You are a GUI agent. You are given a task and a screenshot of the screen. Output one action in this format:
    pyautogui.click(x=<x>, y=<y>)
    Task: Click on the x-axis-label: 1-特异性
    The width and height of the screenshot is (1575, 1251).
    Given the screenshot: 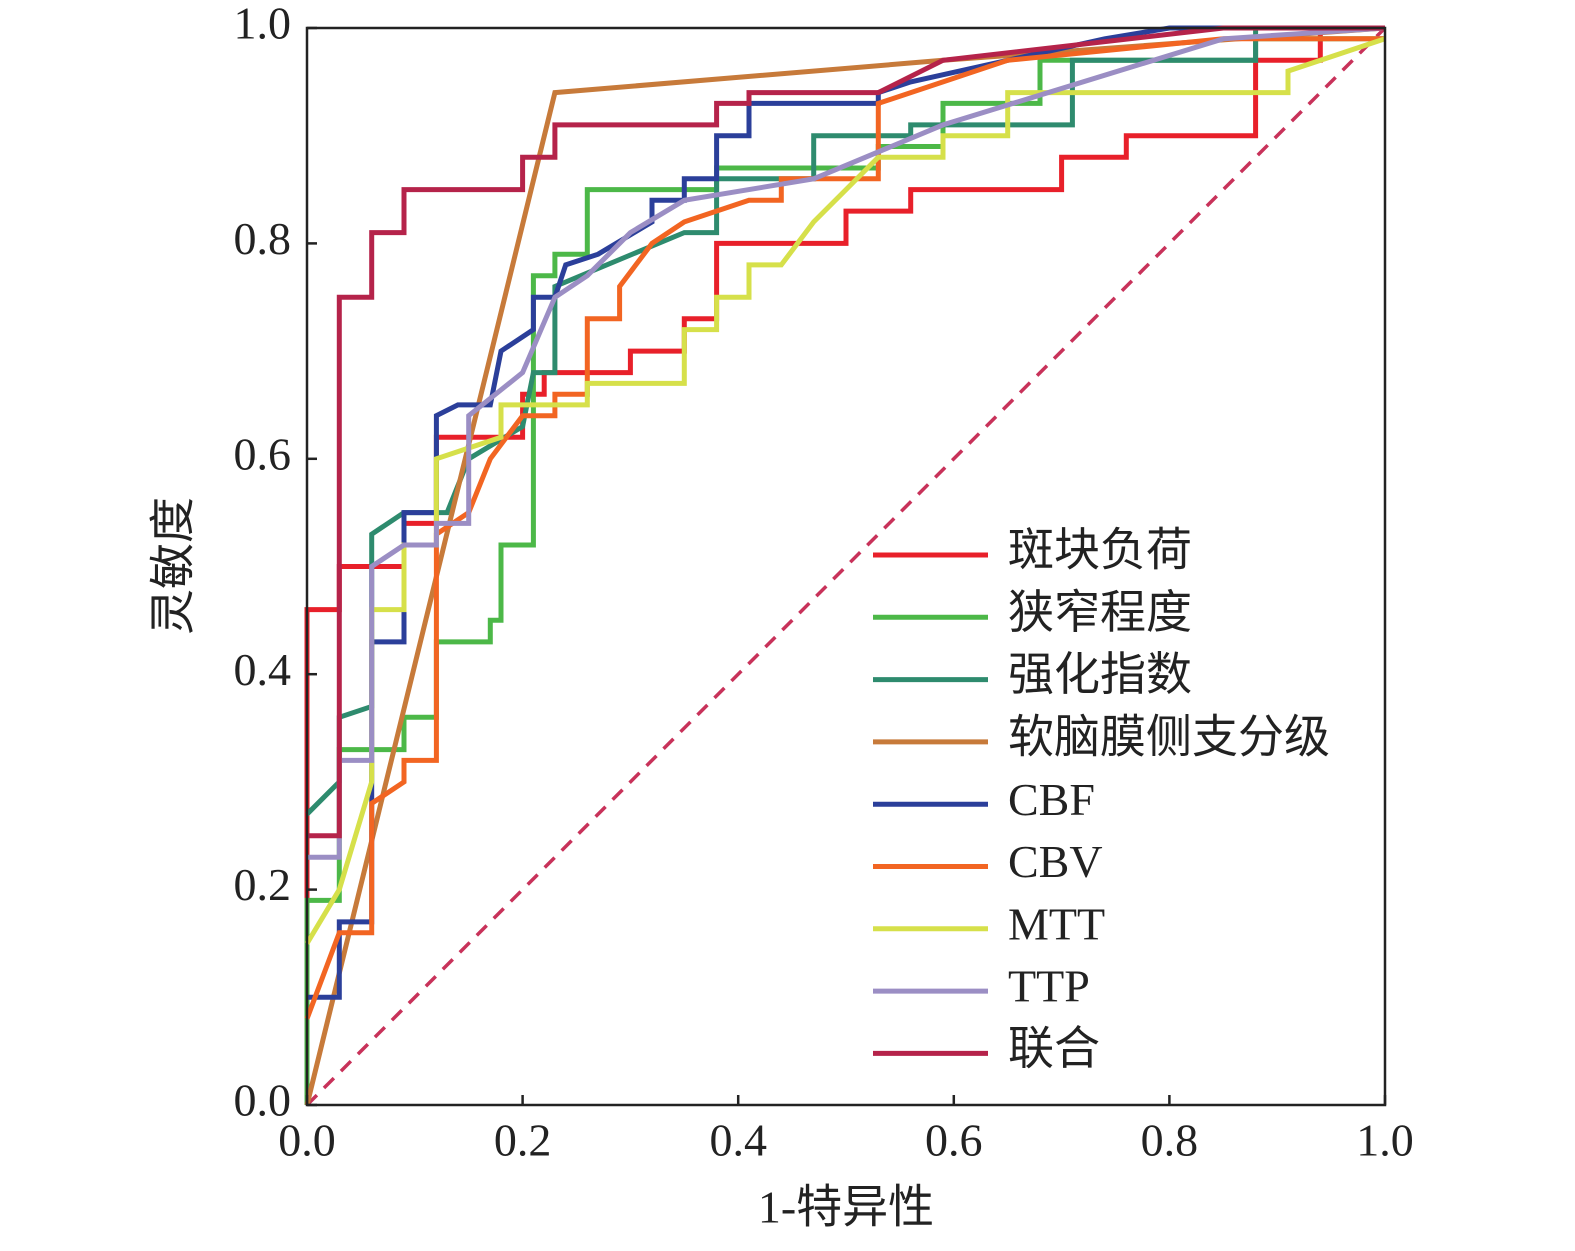 What is the action you would take?
    pyautogui.click(x=846, y=1207)
    